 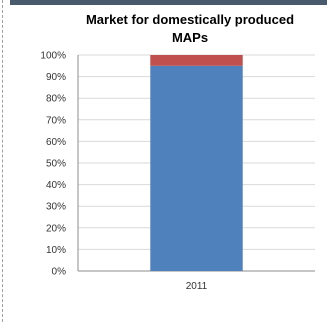 I want to click on y-tick-label: 40%, so click(x=56, y=185).